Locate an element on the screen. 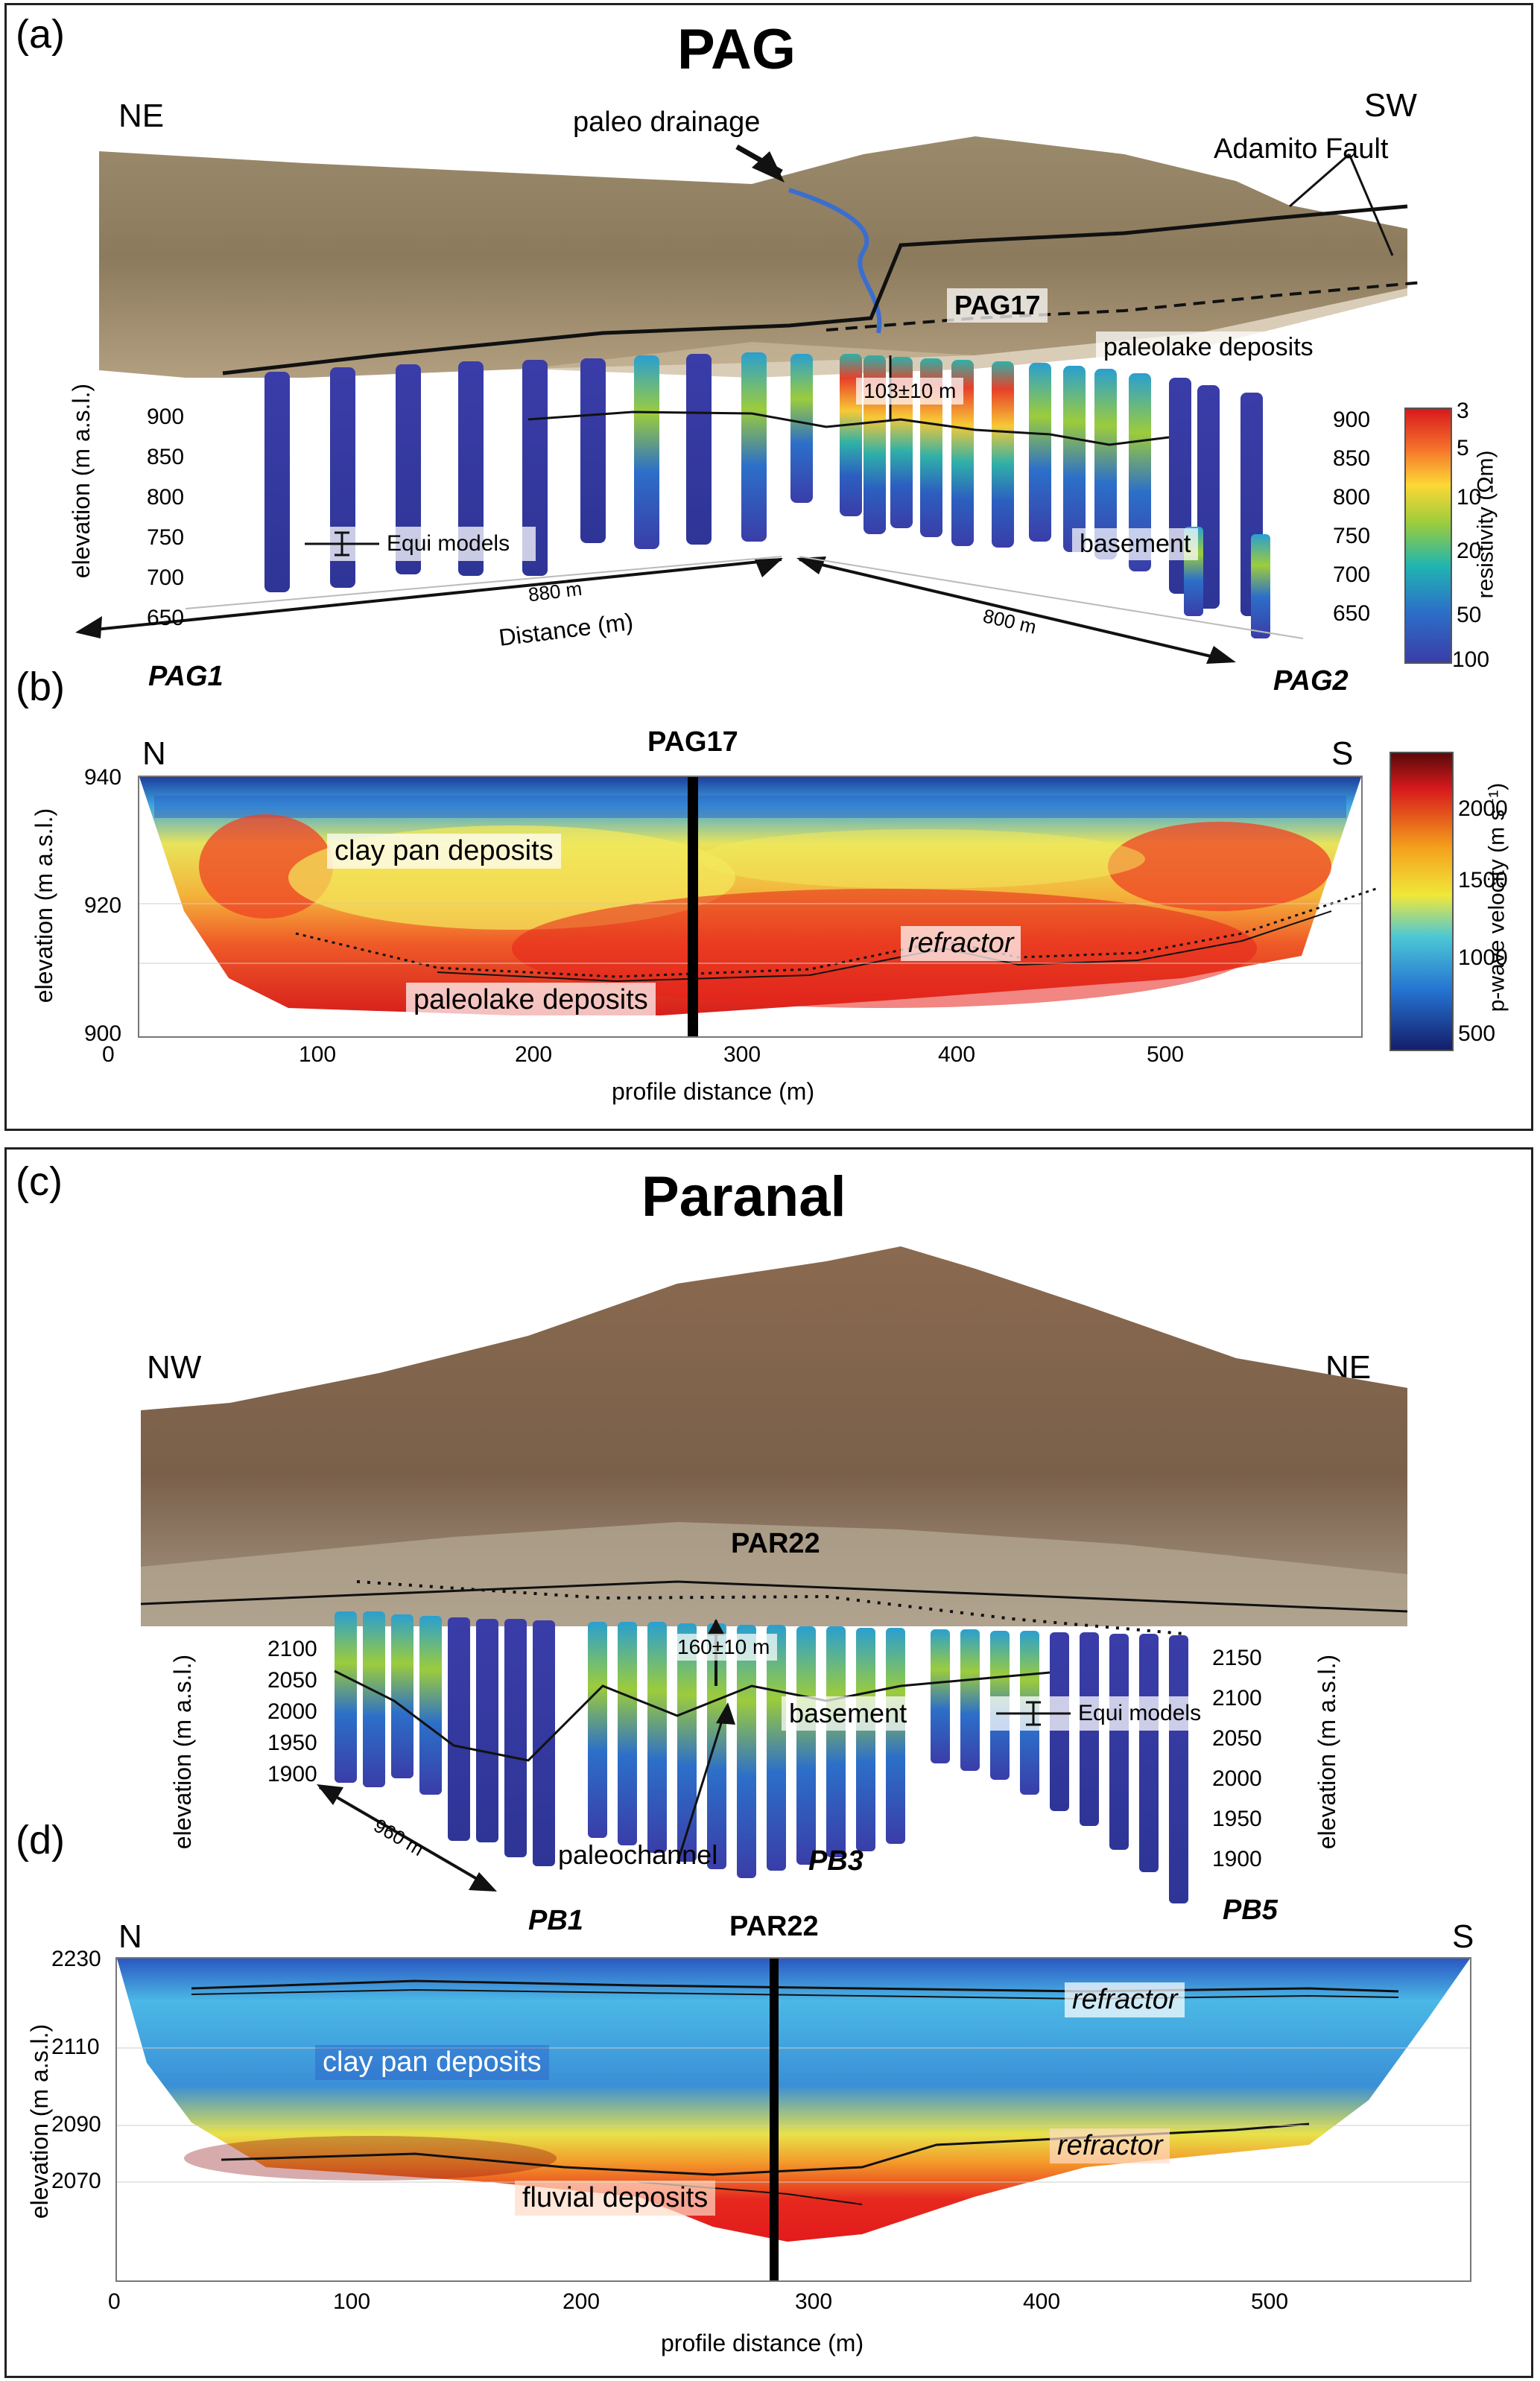 This screenshot has width=1540, height=2381. annotation-paleolake-b: paleolake deposits is located at coordinates (531, 1000).